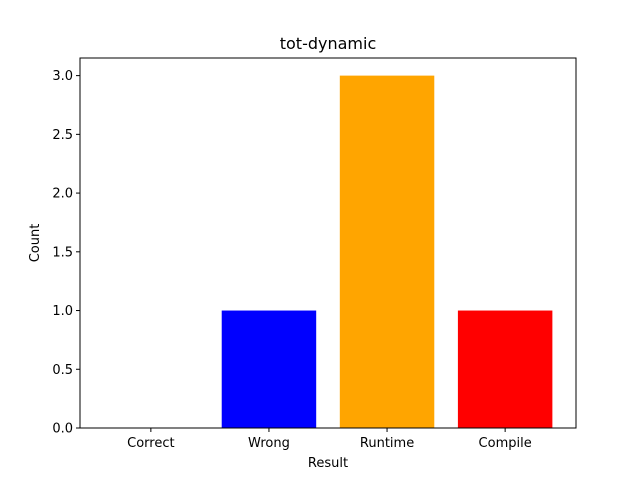 This screenshot has height=480, width=640. I want to click on y-axis-label: Count, so click(35, 243).